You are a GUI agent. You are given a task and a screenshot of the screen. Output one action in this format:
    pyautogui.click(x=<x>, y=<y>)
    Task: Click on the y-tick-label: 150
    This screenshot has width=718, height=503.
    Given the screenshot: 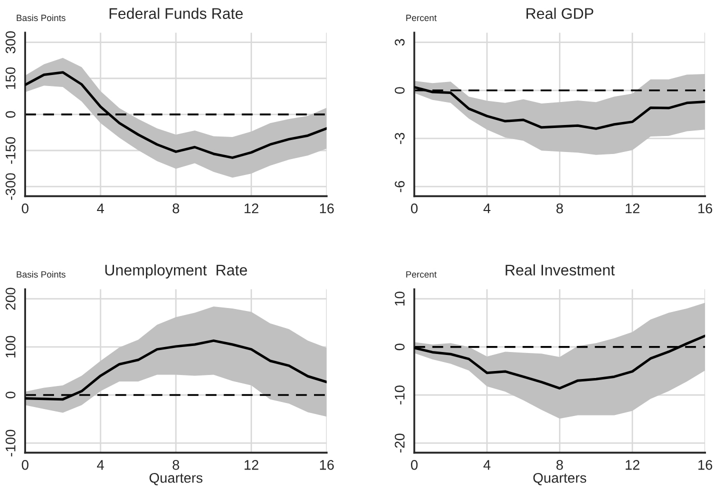 What is the action you would take?
    pyautogui.click(x=11, y=78)
    